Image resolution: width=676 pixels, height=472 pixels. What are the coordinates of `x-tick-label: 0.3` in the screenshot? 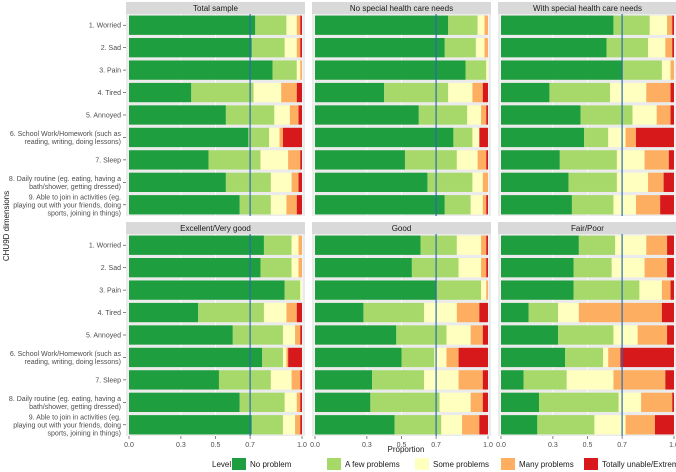 It's located at (553, 445).